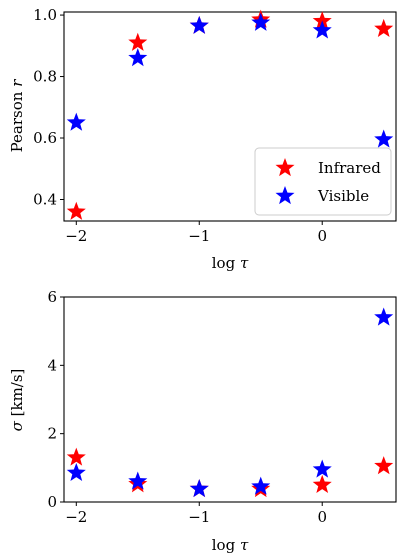  What do you see at coordinates (45, 15) in the screenshot?
I see `y-tick-label: 1.0` at bounding box center [45, 15].